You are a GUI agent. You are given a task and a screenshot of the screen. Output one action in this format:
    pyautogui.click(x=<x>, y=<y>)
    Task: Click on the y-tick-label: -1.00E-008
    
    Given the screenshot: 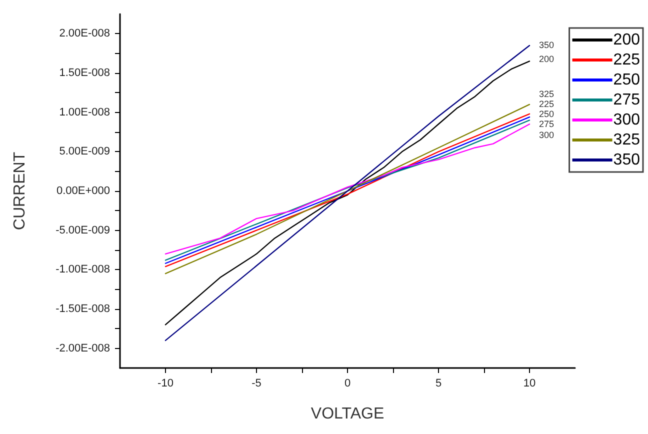 What is the action you would take?
    pyautogui.click(x=83, y=270)
    